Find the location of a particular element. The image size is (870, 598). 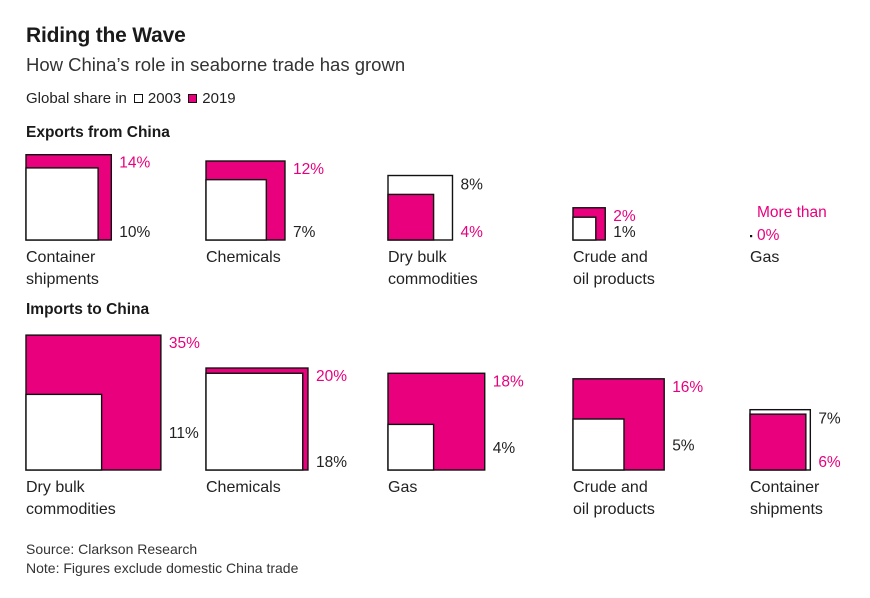

category-label-imports-dry-bulk-commodities-line-0: Dry bulk is located at coordinates (56, 487).